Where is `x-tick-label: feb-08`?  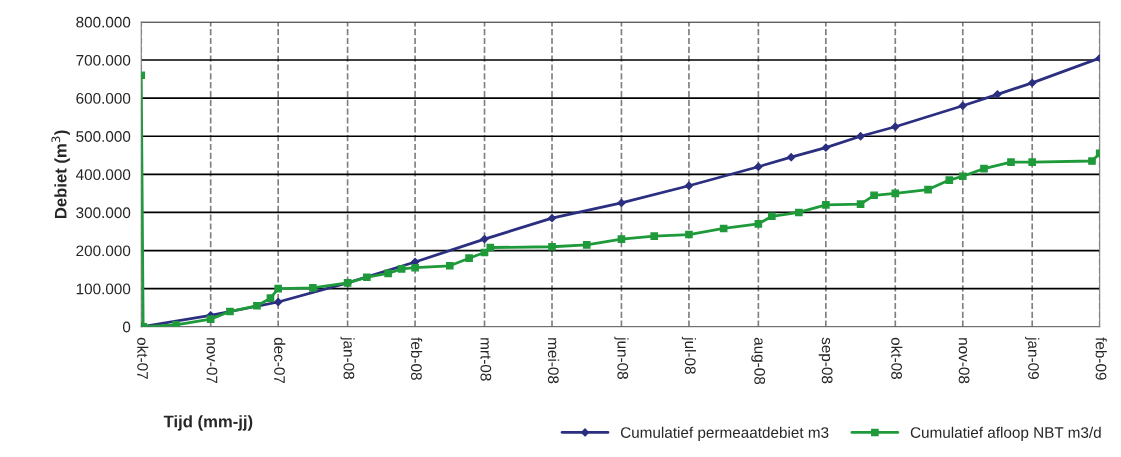
x-tick-label: feb-08 is located at coordinates (416, 358).